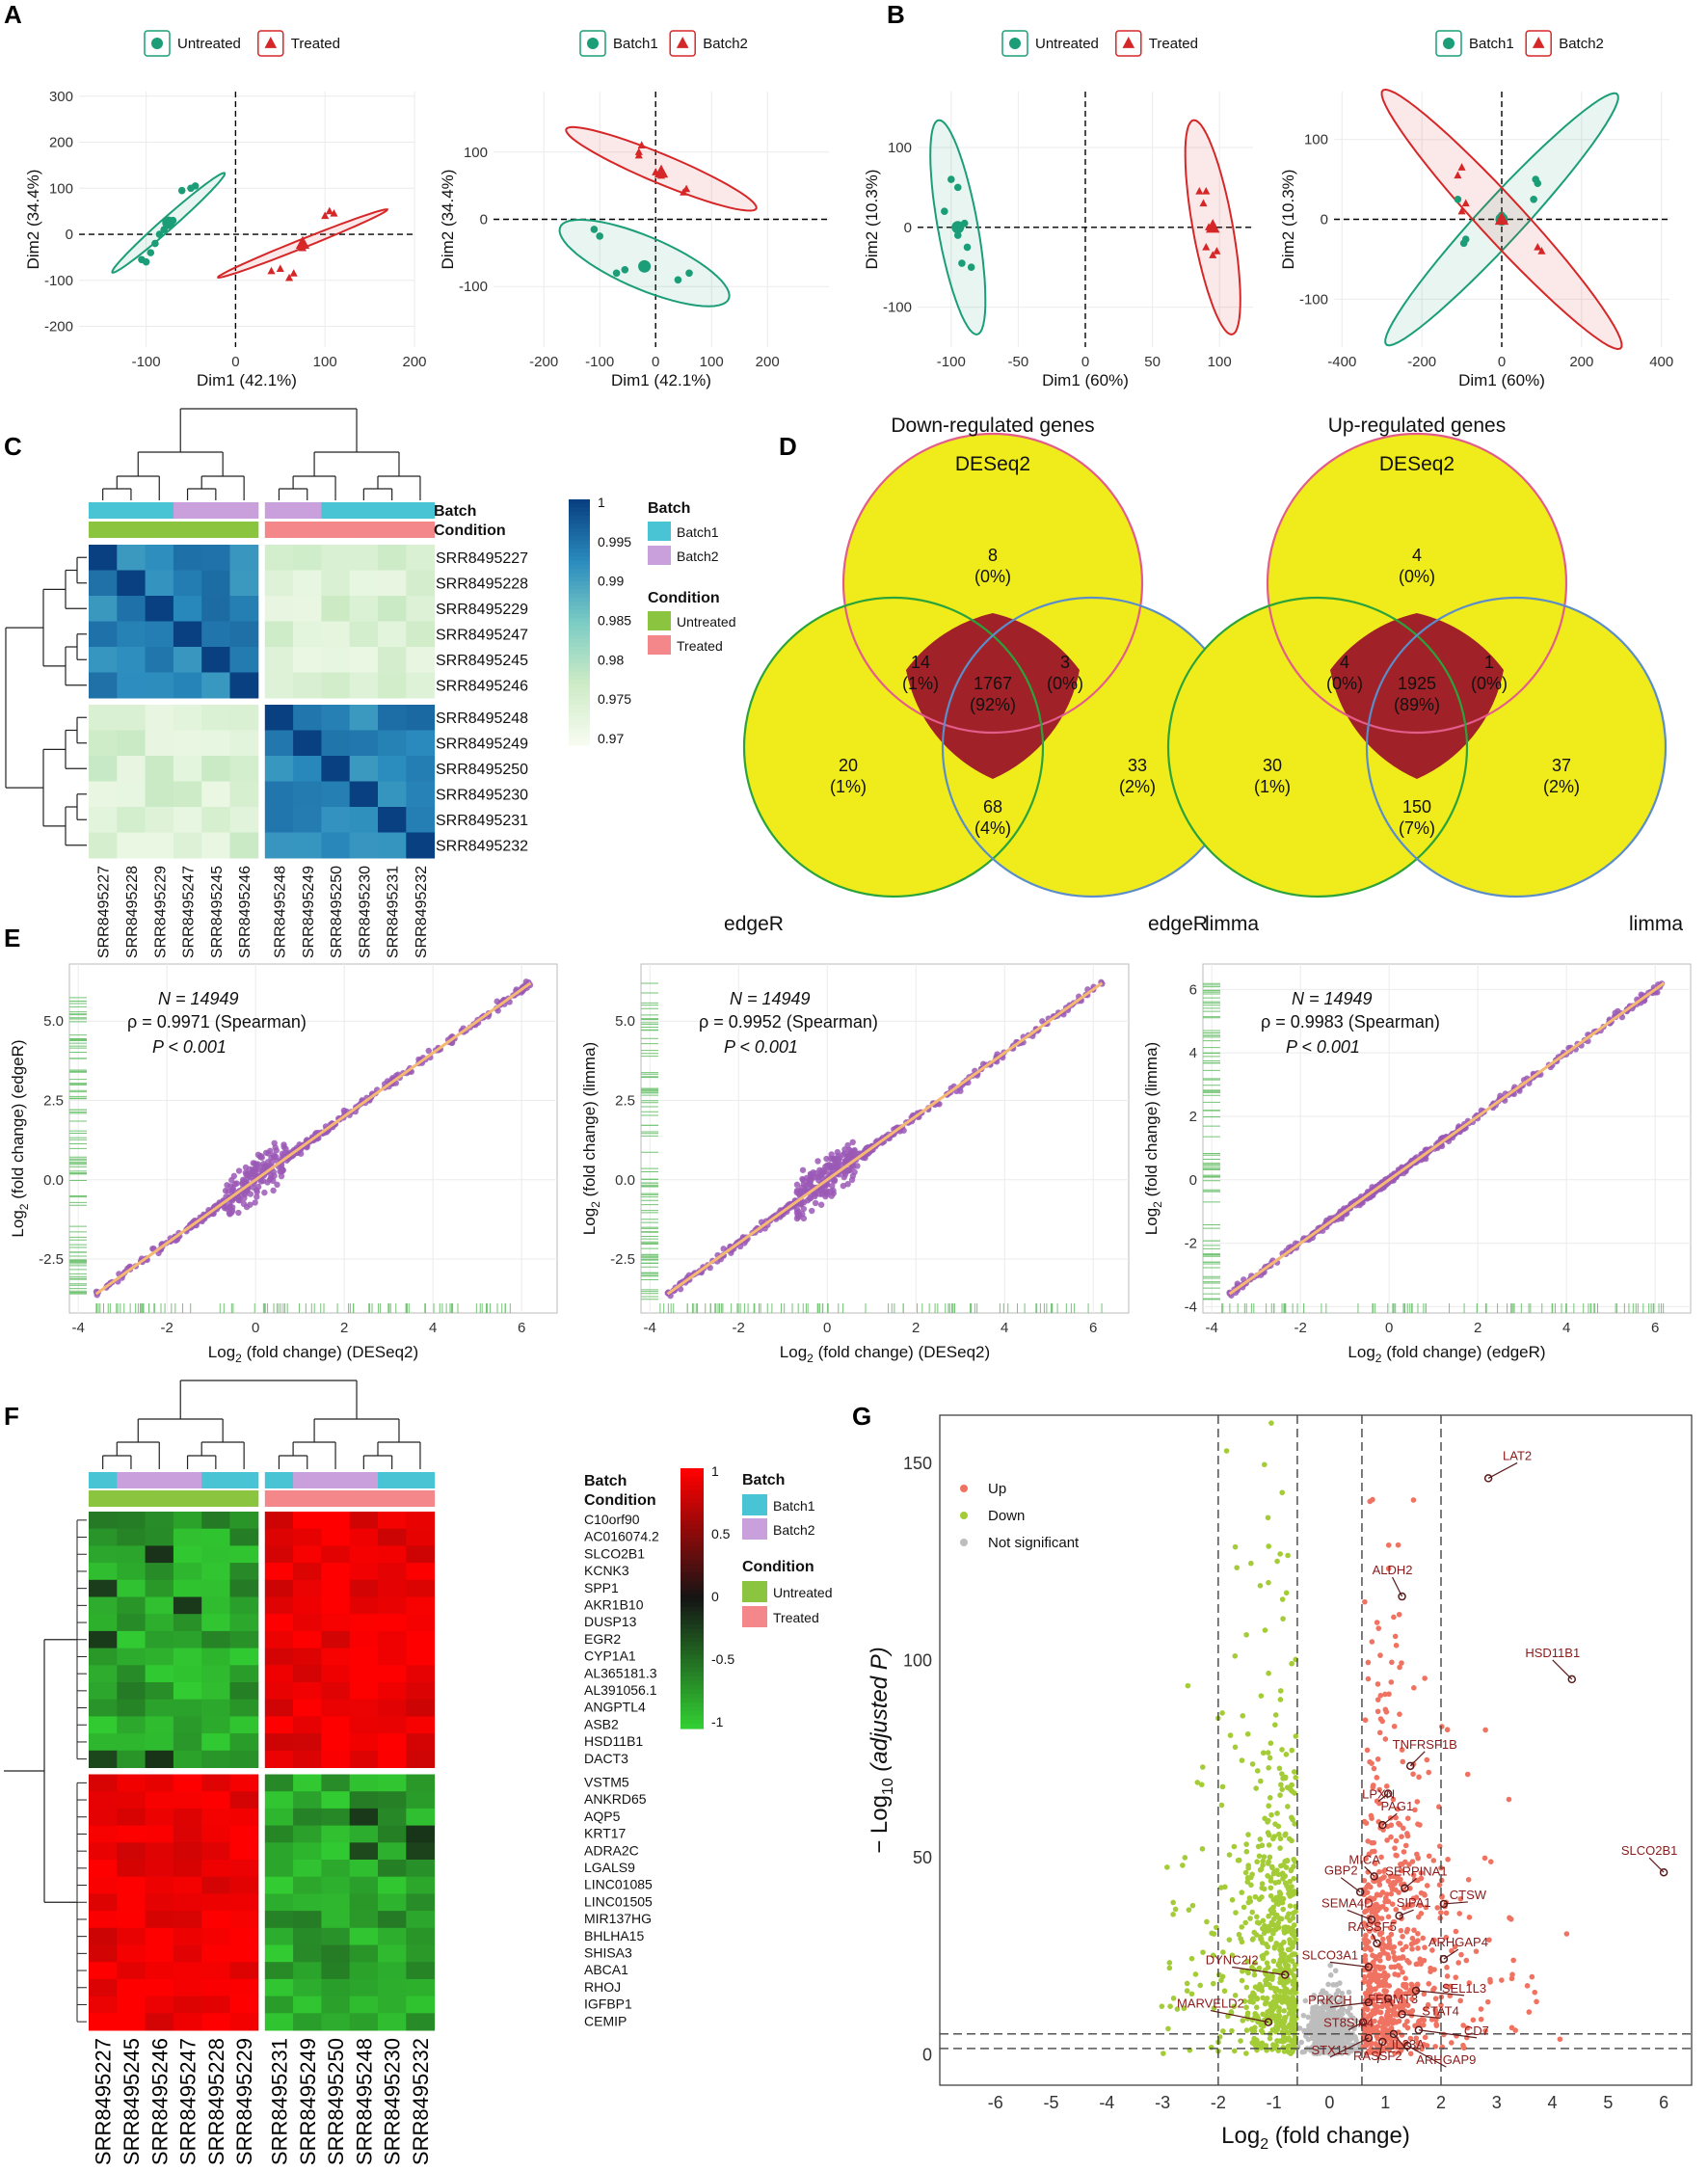  I want to click on colorbar-tick: 0.985, so click(614, 621).